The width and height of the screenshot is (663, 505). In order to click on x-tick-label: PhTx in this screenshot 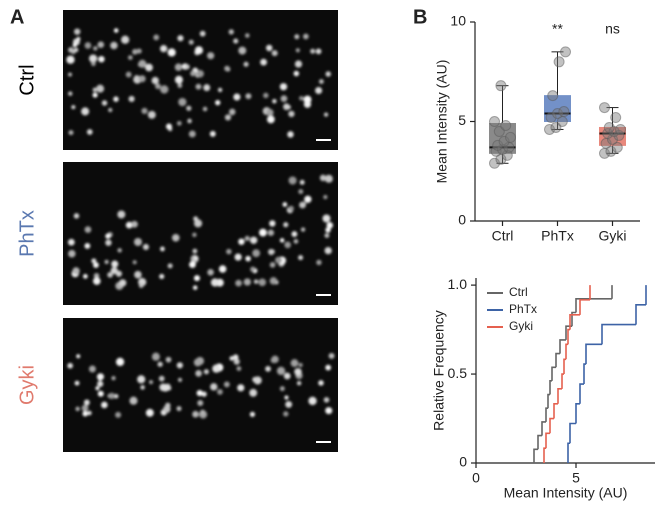, I will do `click(557, 236)`.